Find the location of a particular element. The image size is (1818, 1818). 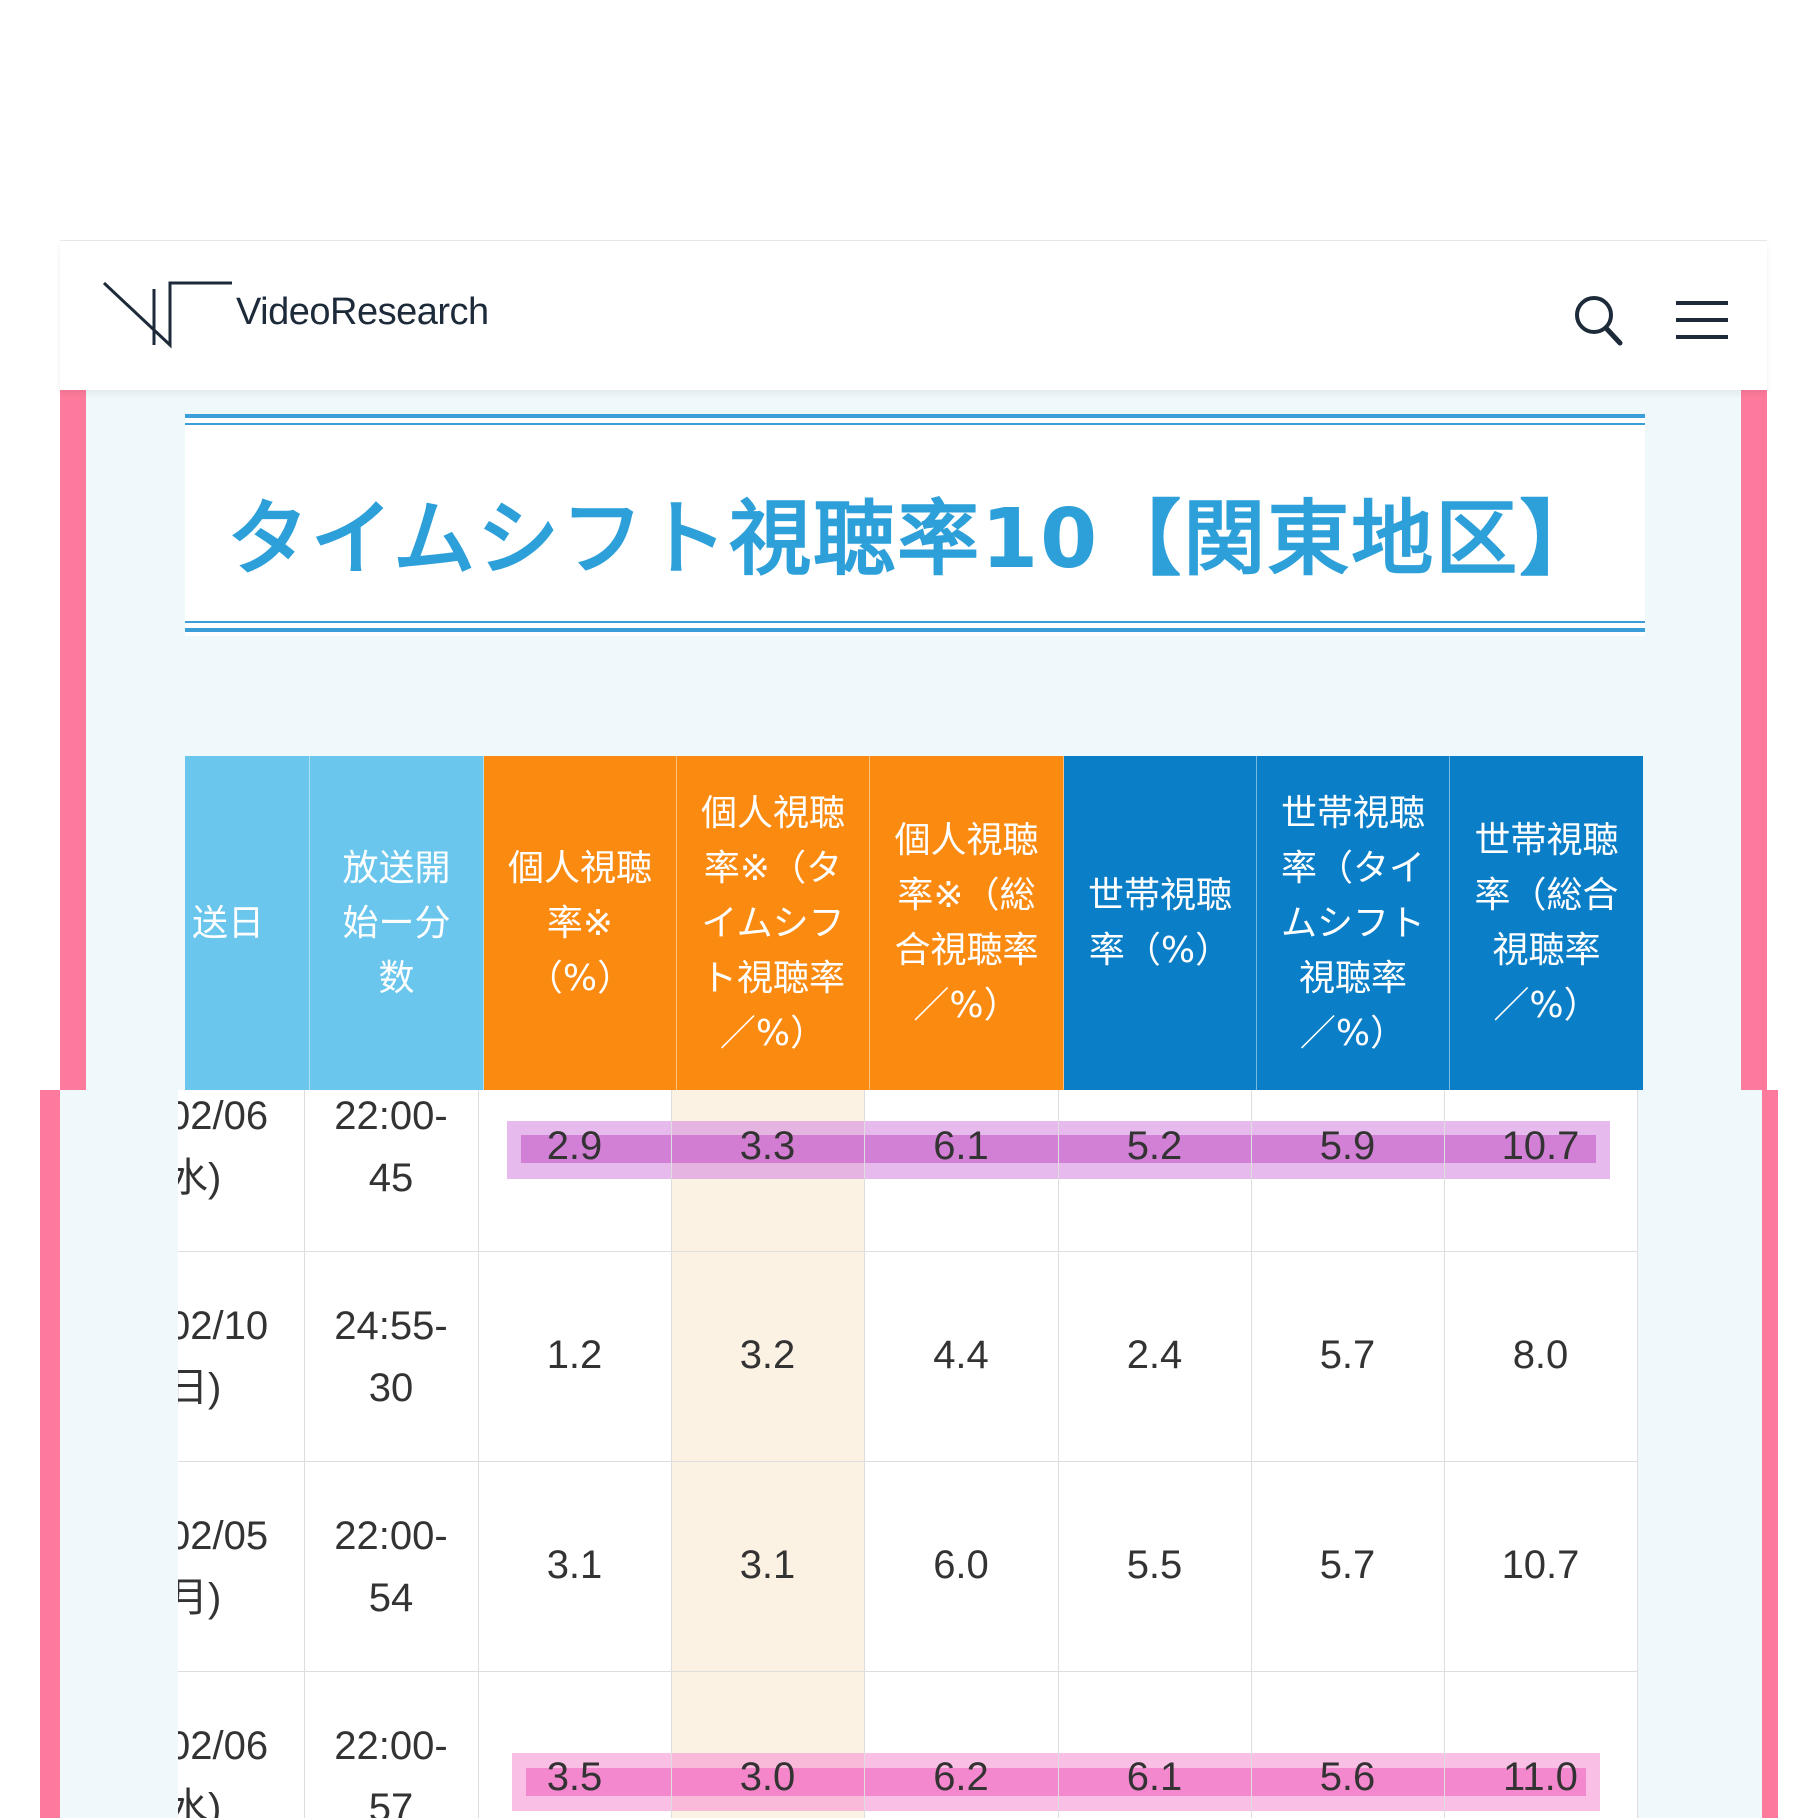

value-cell: 2.4 is located at coordinates (1154, 1355).